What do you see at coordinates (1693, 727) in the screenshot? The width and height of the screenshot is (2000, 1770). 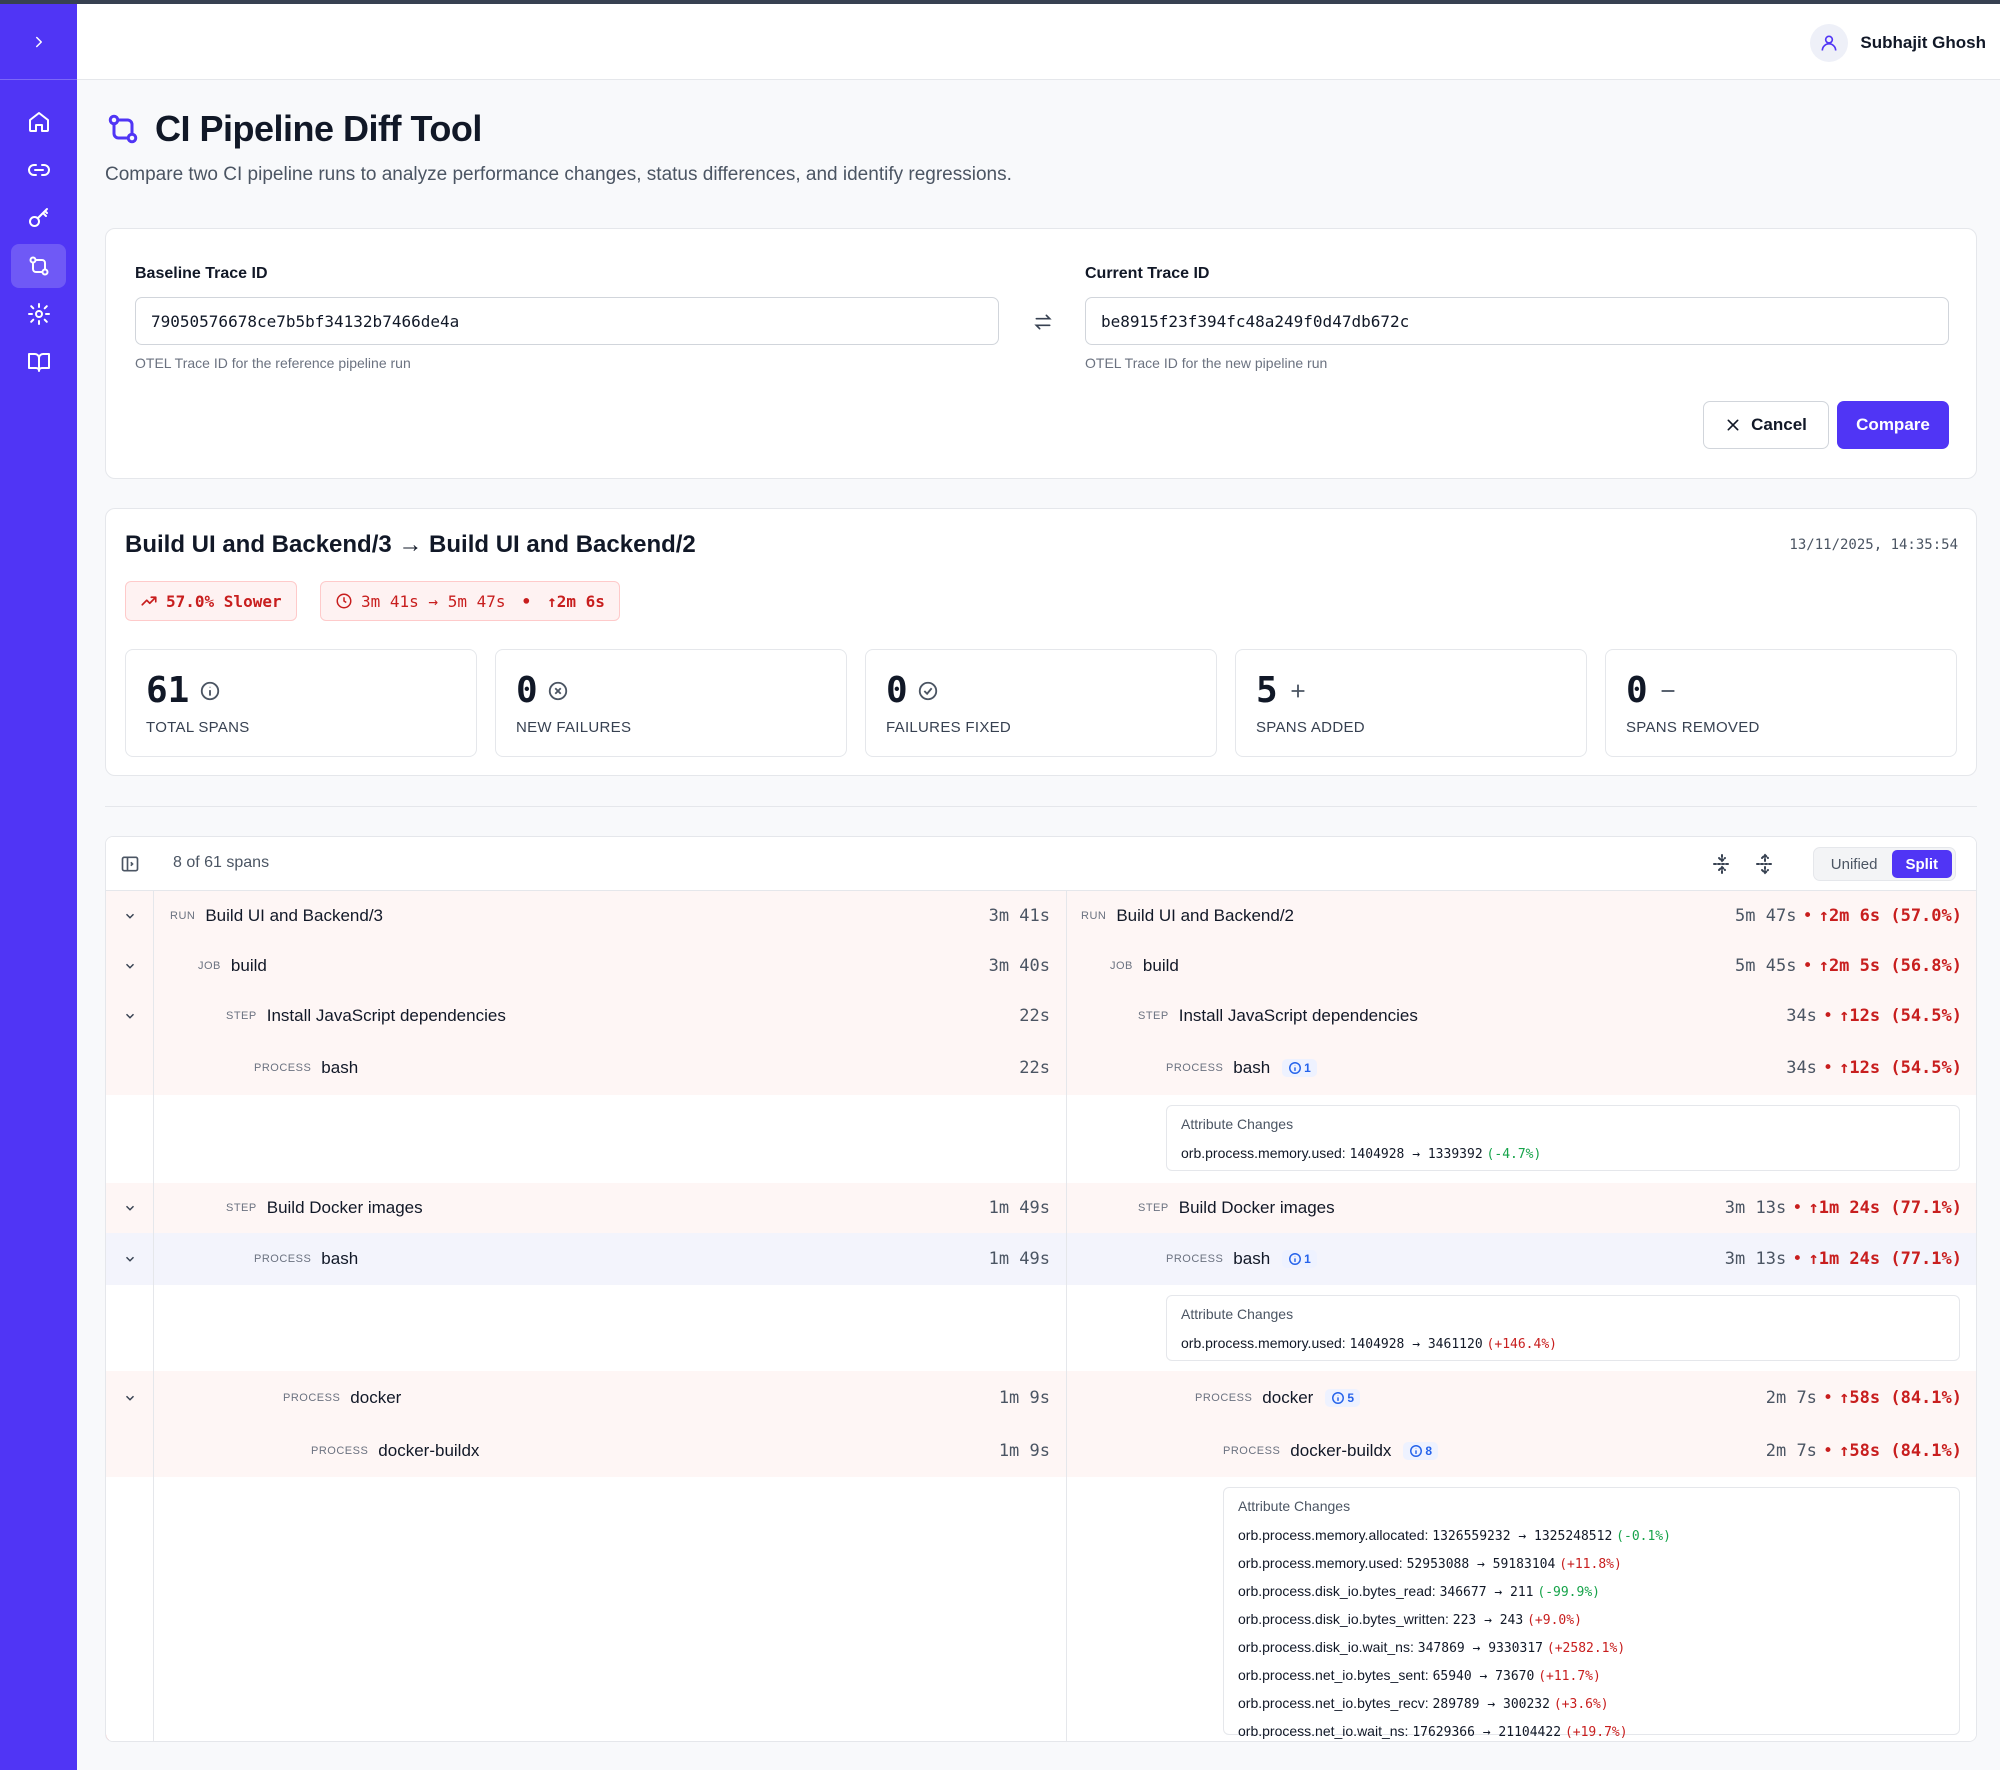 I see `stat-label: SPANS REMOVED` at bounding box center [1693, 727].